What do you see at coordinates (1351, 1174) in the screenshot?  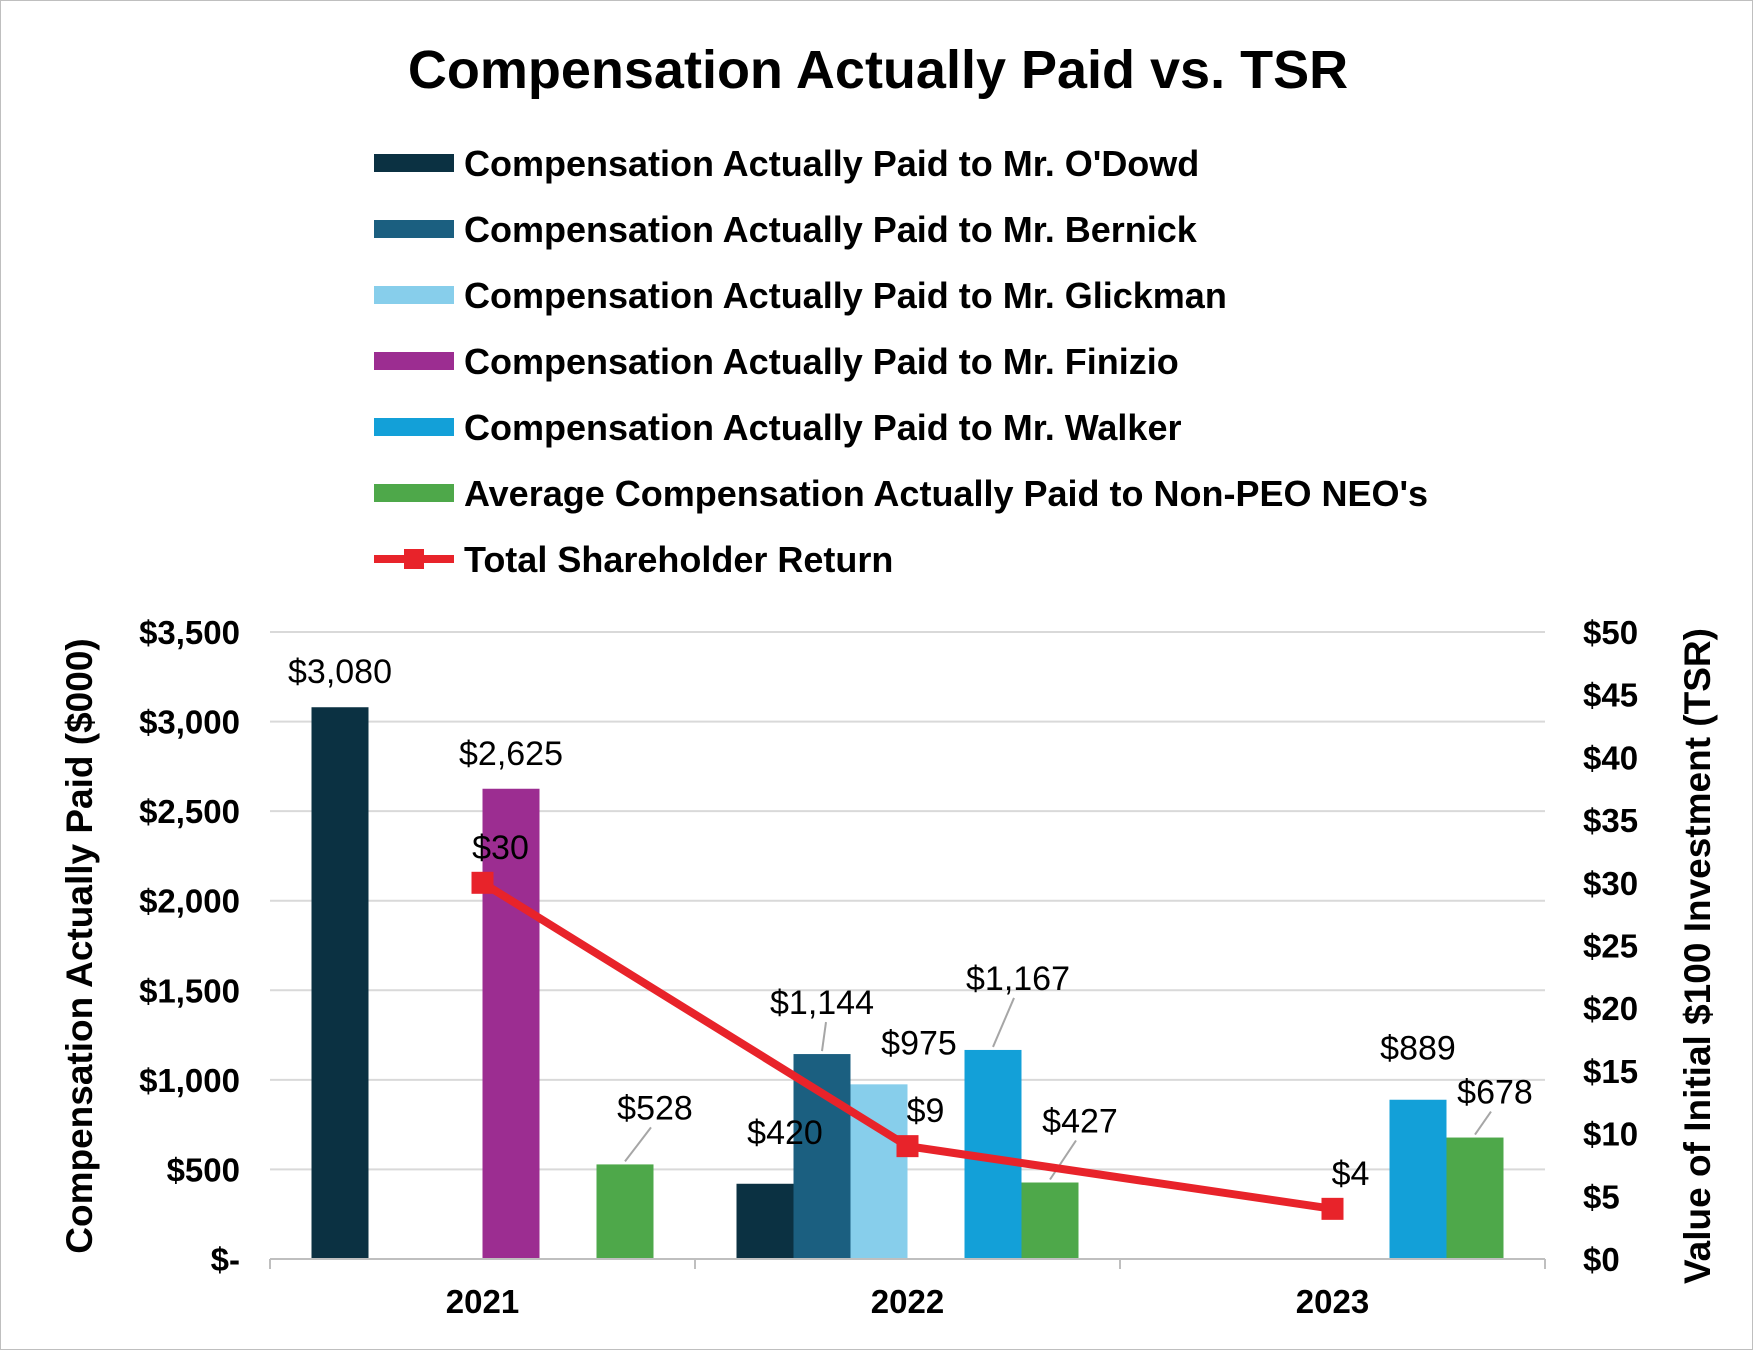 I see `tsr-data-label: $4` at bounding box center [1351, 1174].